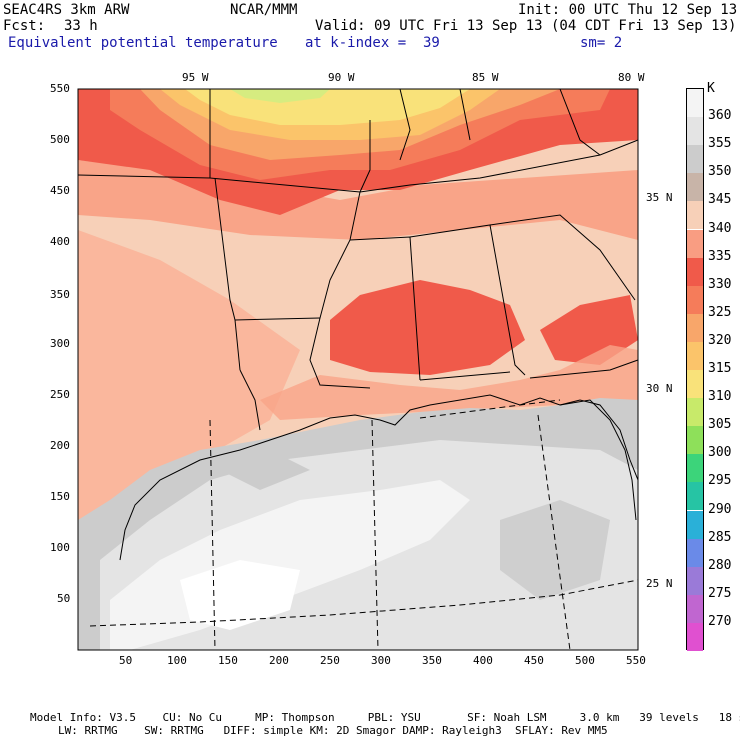 The width and height of the screenshot is (740, 740). What do you see at coordinates (585, 660) in the screenshot?
I see `x-tick: 500` at bounding box center [585, 660].